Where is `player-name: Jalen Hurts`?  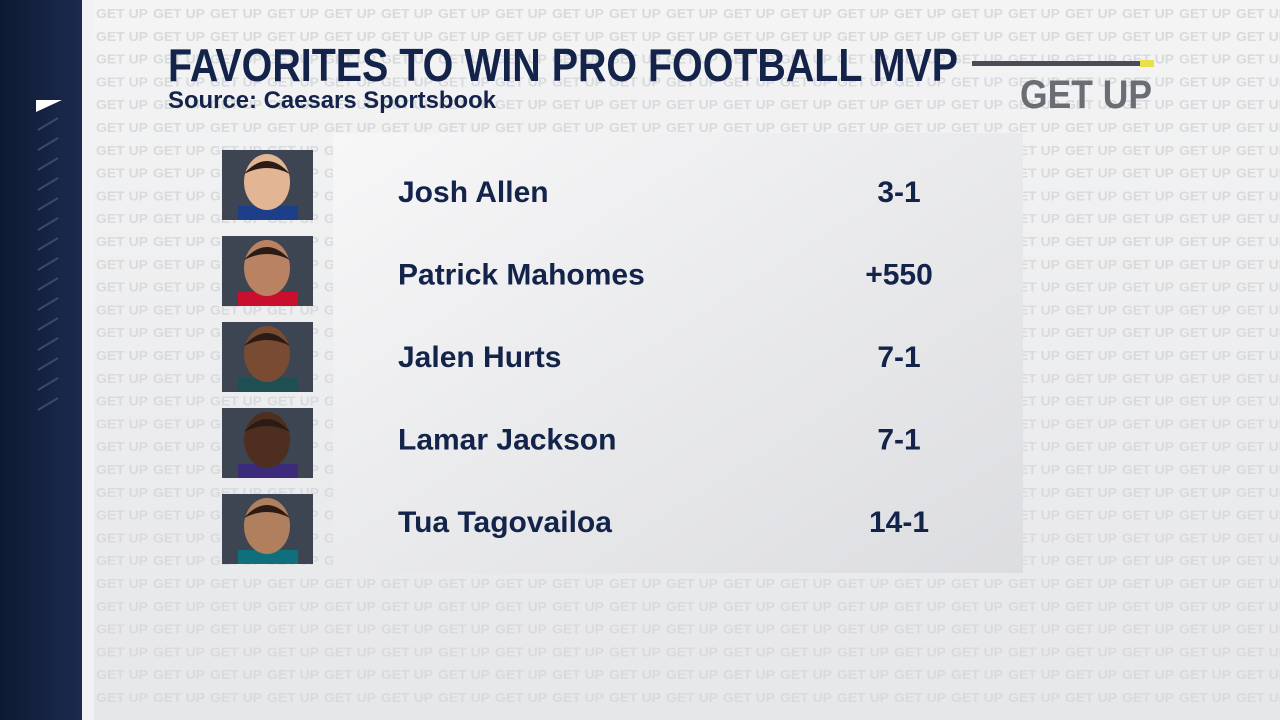
player-name: Jalen Hurts is located at coordinates (479, 357).